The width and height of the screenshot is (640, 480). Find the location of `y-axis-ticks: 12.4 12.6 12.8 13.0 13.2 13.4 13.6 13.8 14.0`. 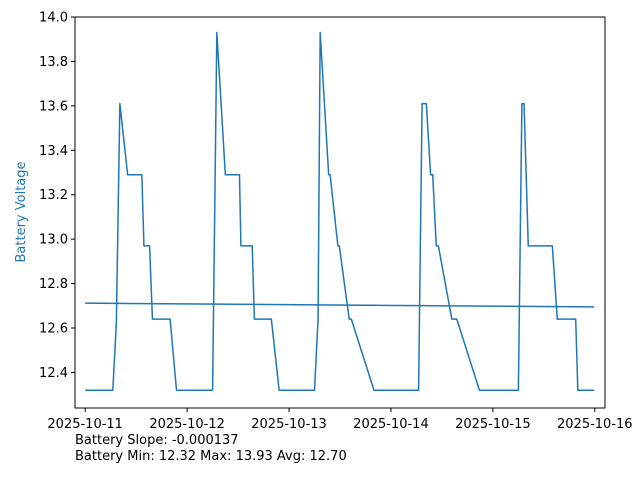

y-axis-ticks: 12.4 12.6 12.8 13.0 13.2 13.4 13.6 13.8 14.0 is located at coordinates (57, 196).